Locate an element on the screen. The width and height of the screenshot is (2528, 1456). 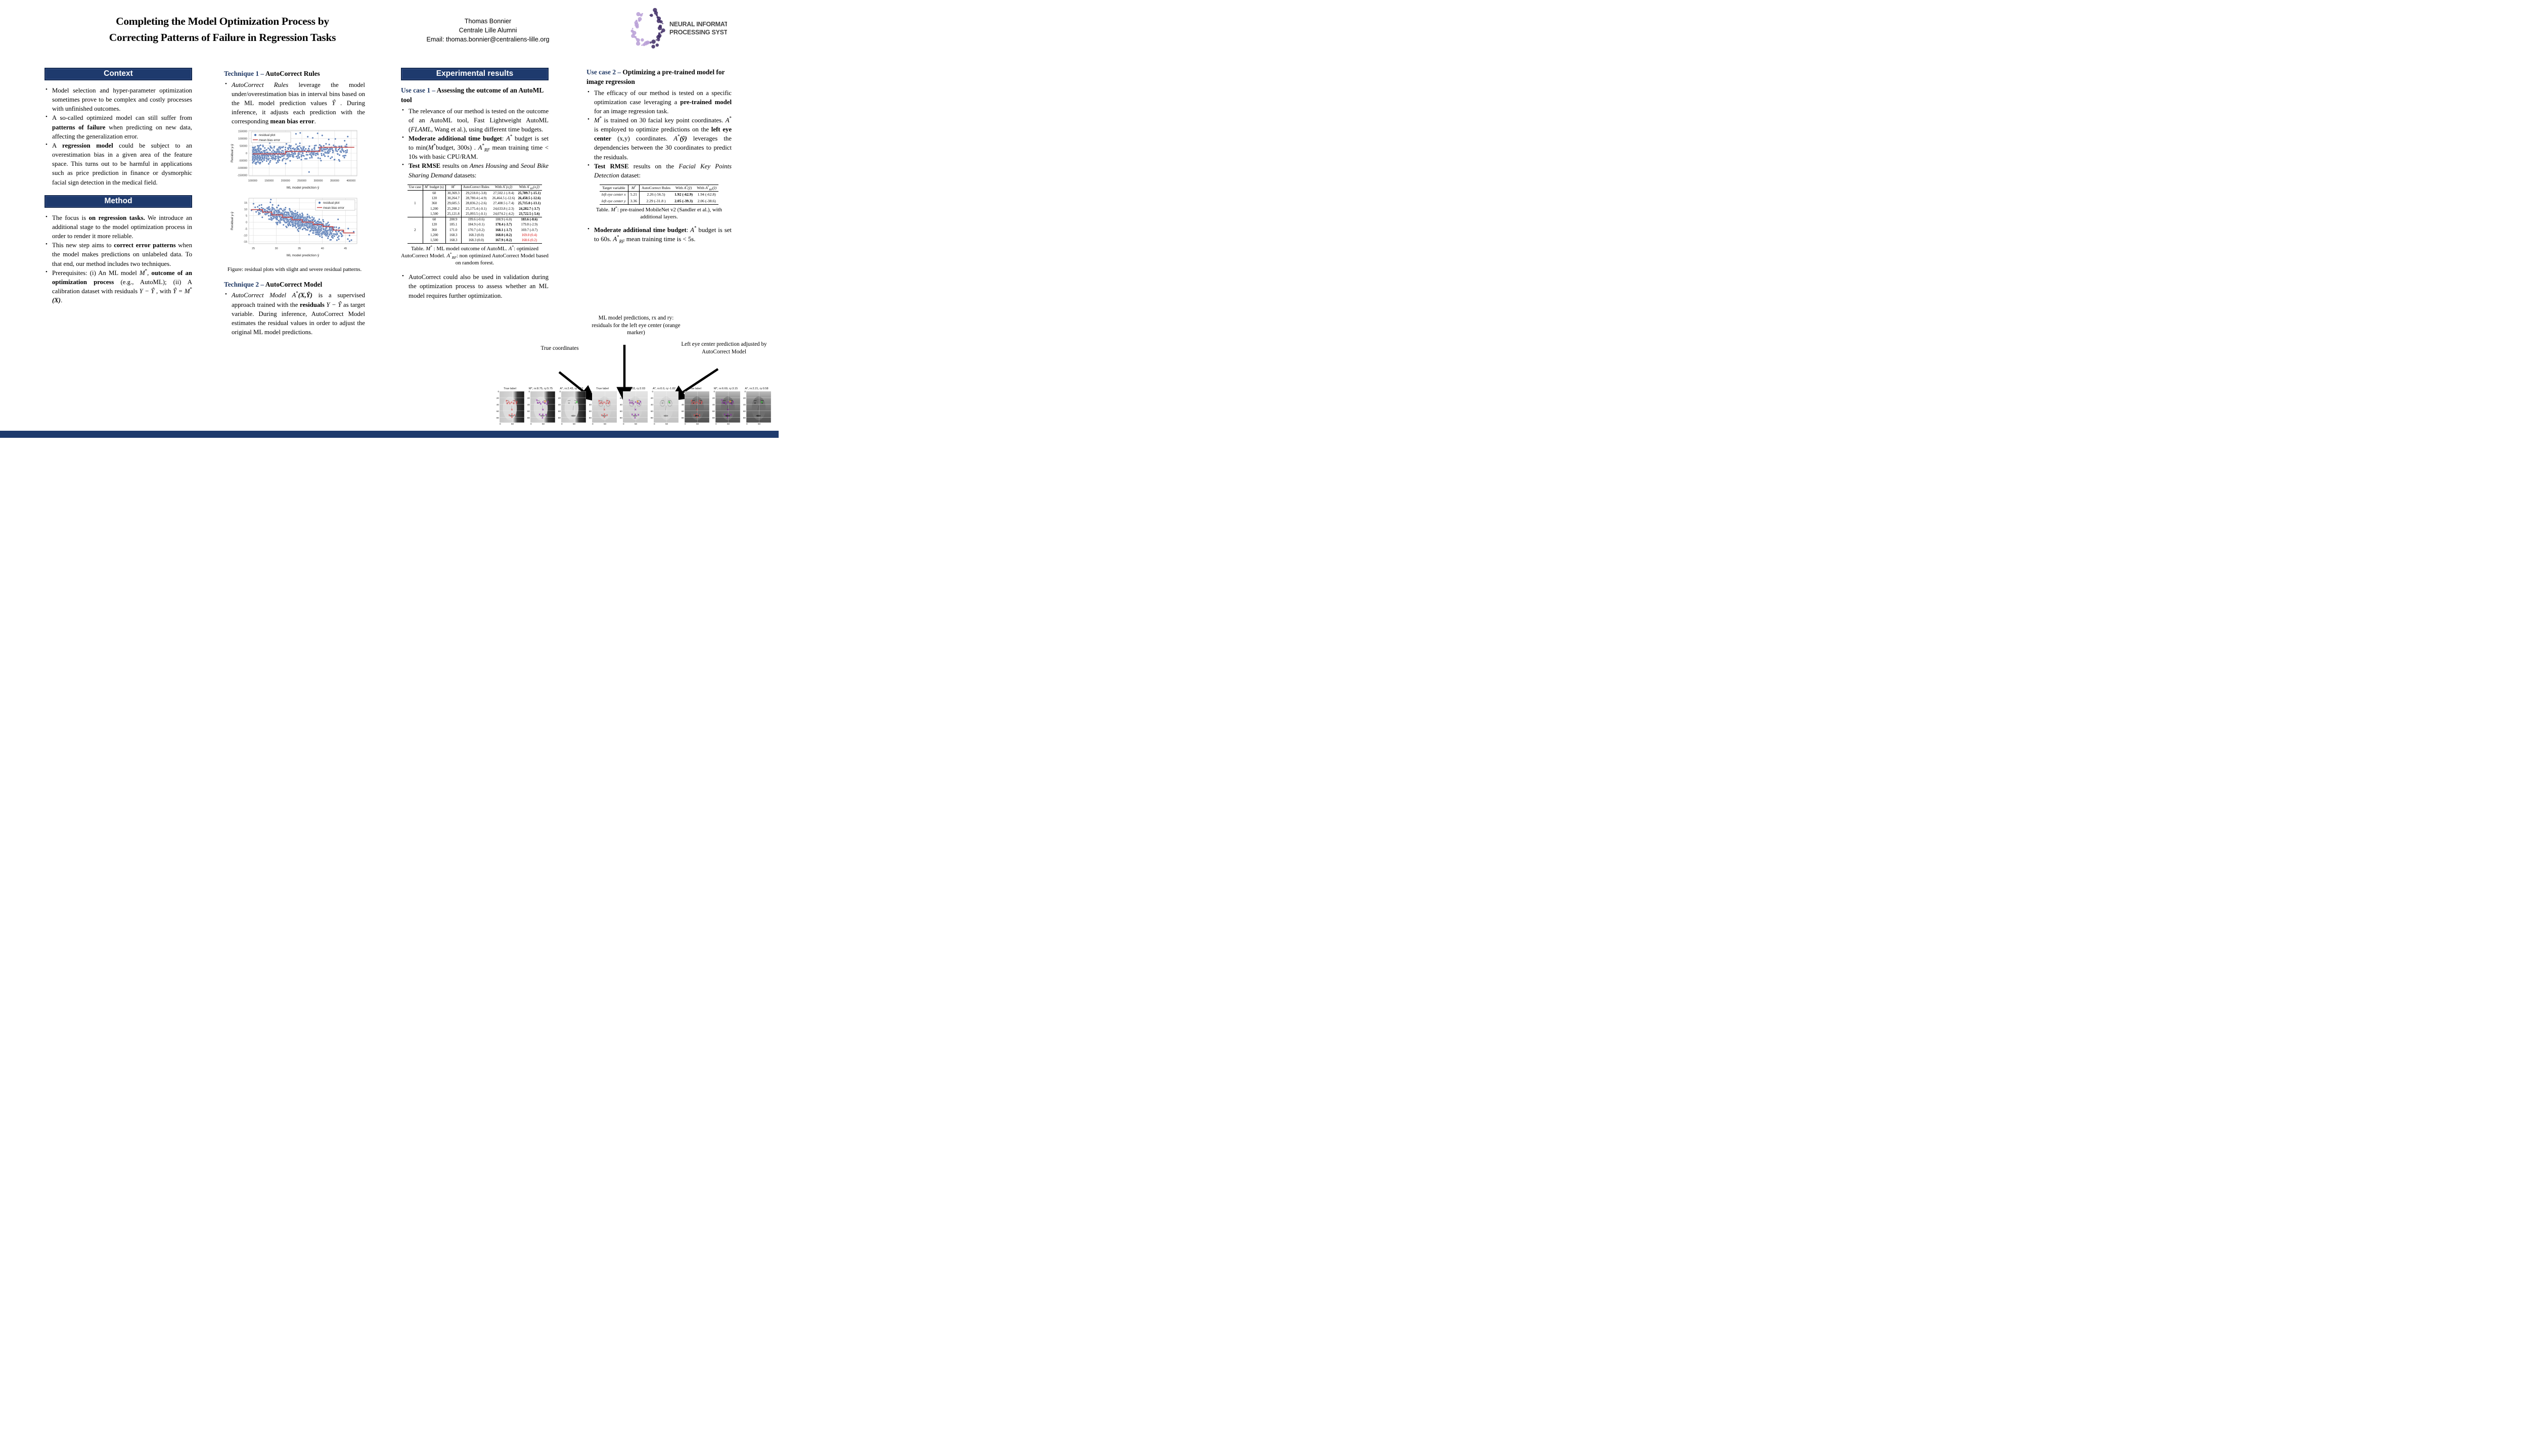
table-header-cell: AutoCorrect Rules is located at coordinates (476, 188).